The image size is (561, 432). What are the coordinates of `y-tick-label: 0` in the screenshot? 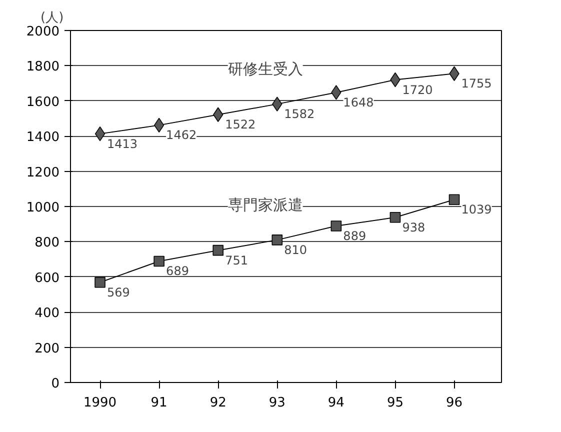 It's located at (55, 384).